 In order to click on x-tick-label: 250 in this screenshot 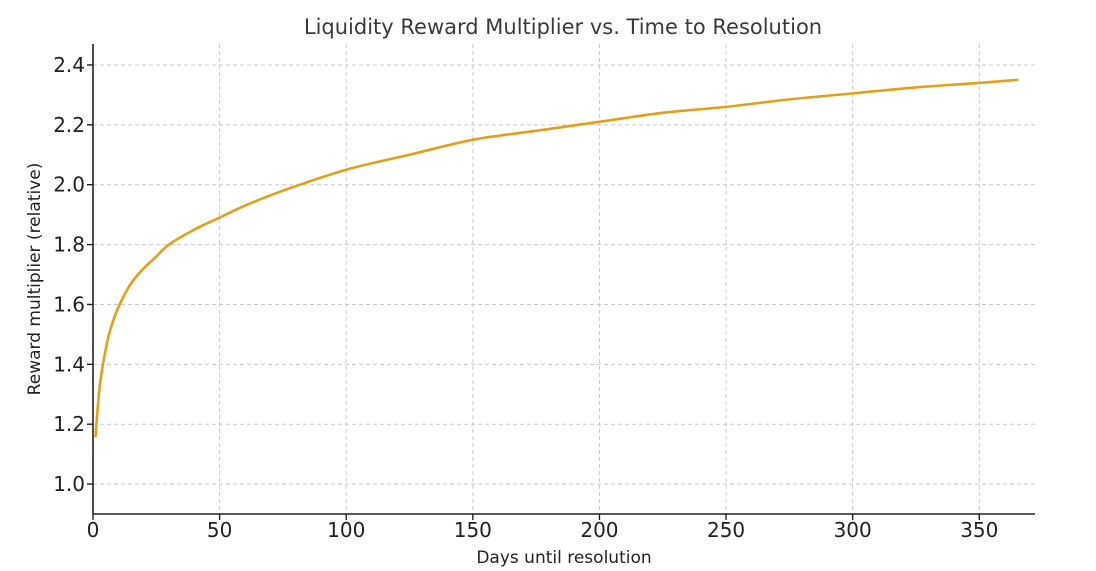, I will do `click(726, 530)`.